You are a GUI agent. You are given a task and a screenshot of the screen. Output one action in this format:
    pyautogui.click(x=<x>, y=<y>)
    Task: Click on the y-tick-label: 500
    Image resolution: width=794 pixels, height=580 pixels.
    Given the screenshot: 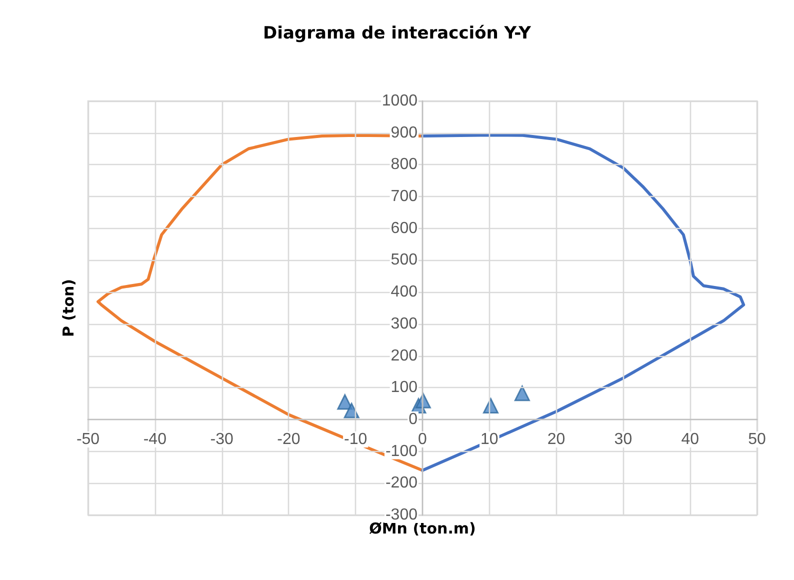 What is the action you would take?
    pyautogui.click(x=404, y=260)
    